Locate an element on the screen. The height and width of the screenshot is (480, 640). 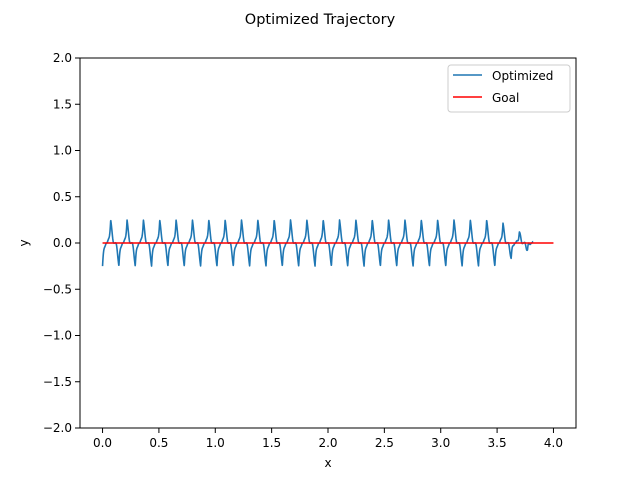
x-tick-label: 0.5 is located at coordinates (158, 443).